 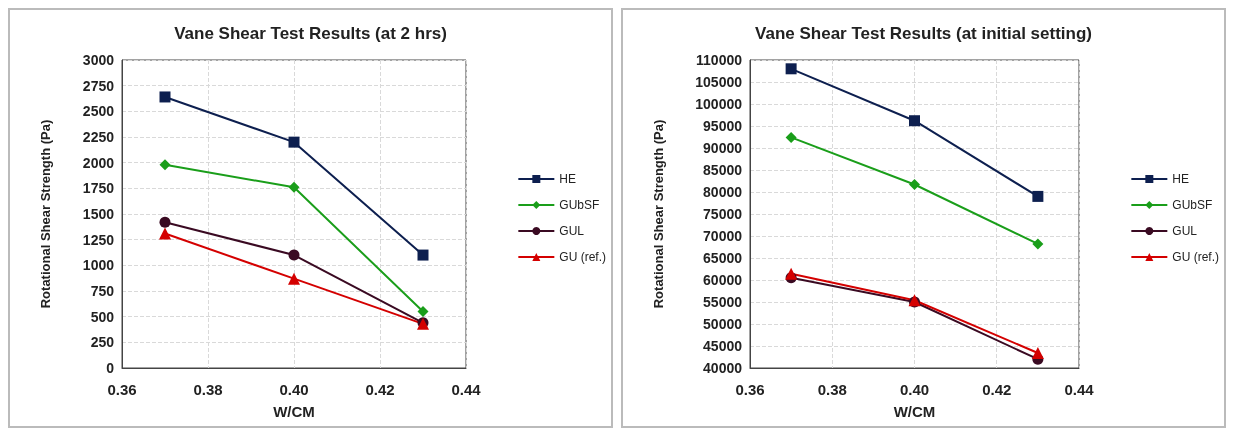 I want to click on y-tick-label: 250, so click(x=102, y=342).